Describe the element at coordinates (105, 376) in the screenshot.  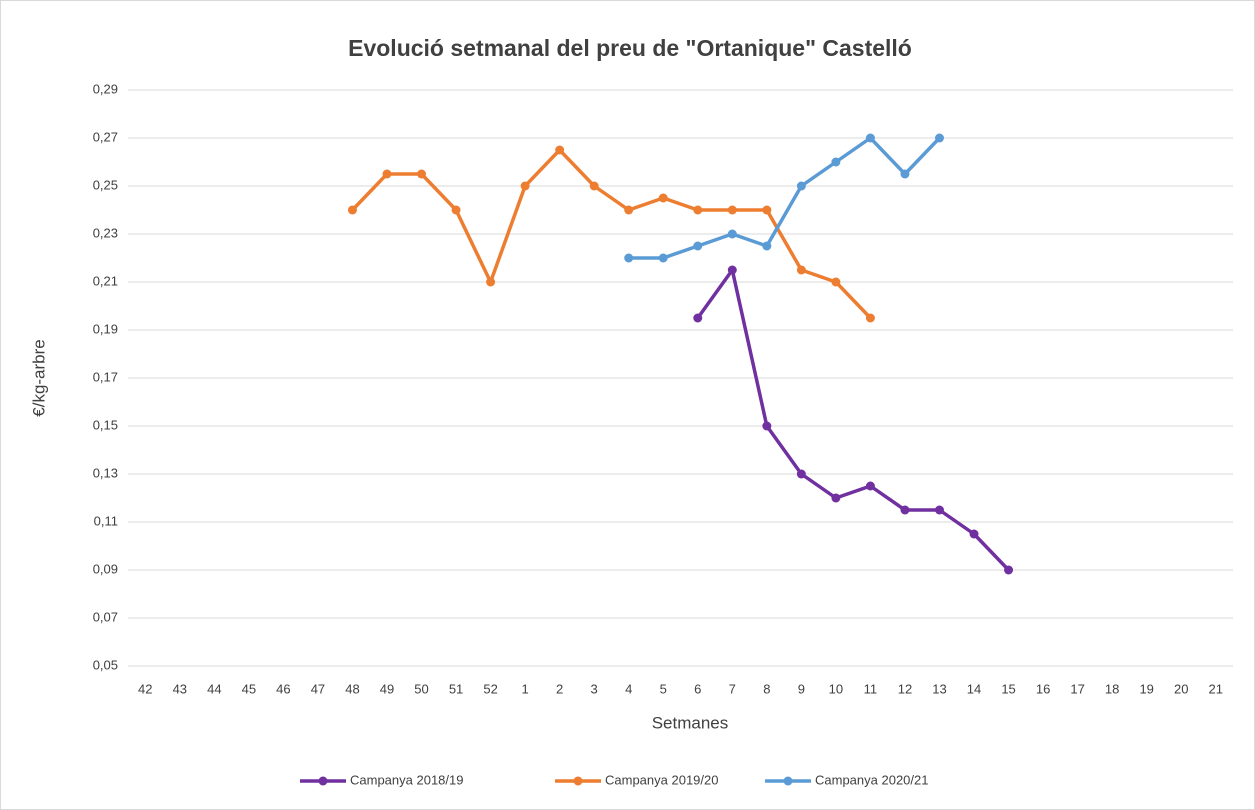
I see `y-tick-label: 0,17` at that location.